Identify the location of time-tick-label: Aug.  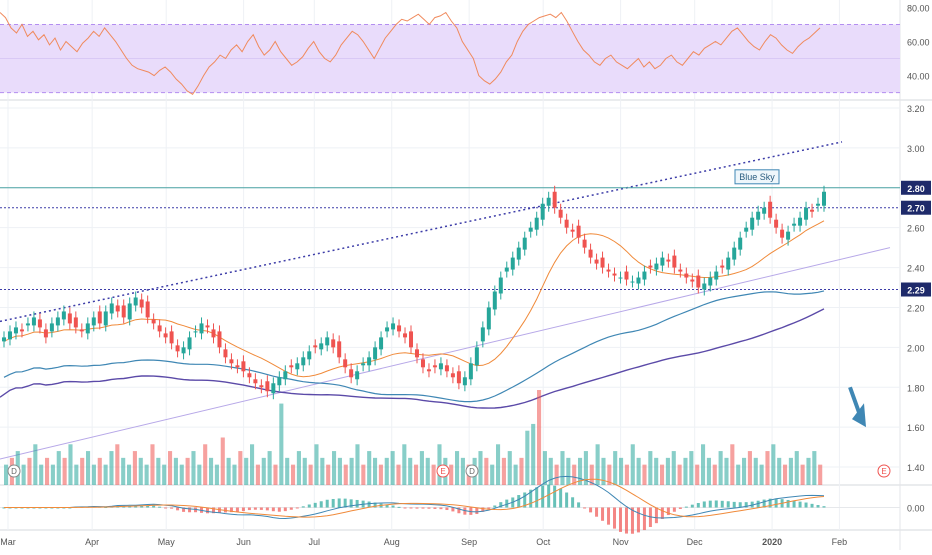
(392, 542).